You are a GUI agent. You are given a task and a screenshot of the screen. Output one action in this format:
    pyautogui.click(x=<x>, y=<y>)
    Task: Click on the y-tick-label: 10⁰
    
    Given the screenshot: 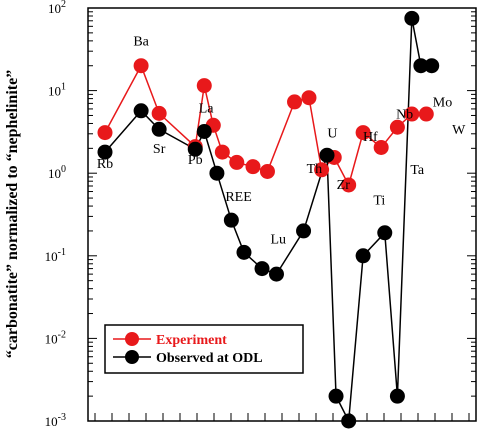 What is the action you would take?
    pyautogui.click(x=57, y=172)
    